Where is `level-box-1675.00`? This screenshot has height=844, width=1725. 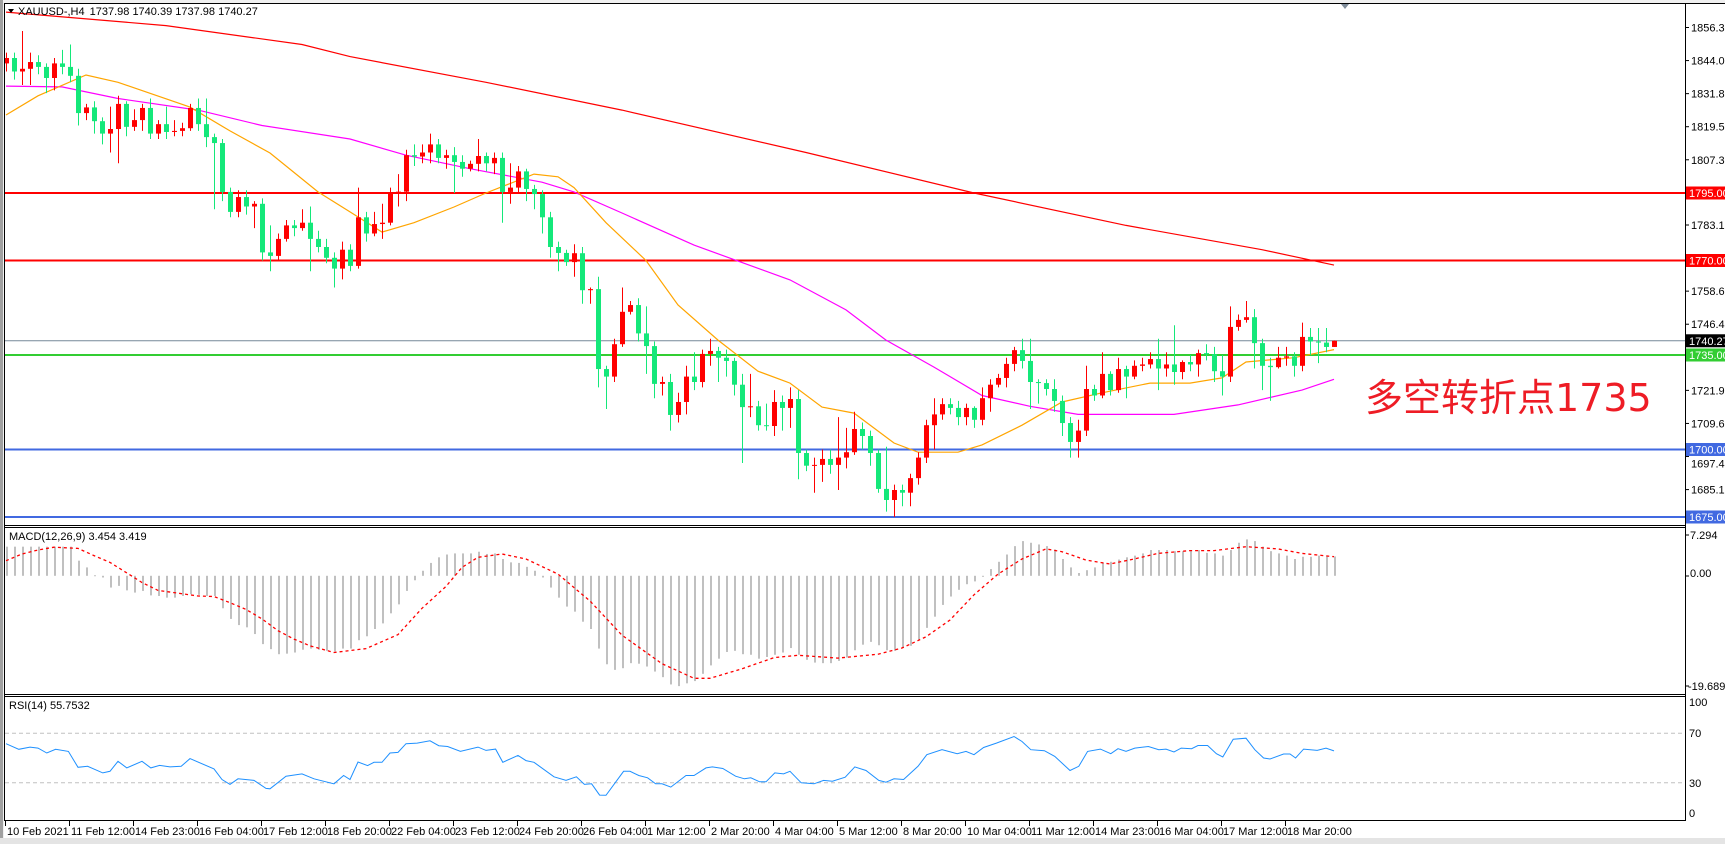
level-box-1675.00 is located at coordinates (1705, 517).